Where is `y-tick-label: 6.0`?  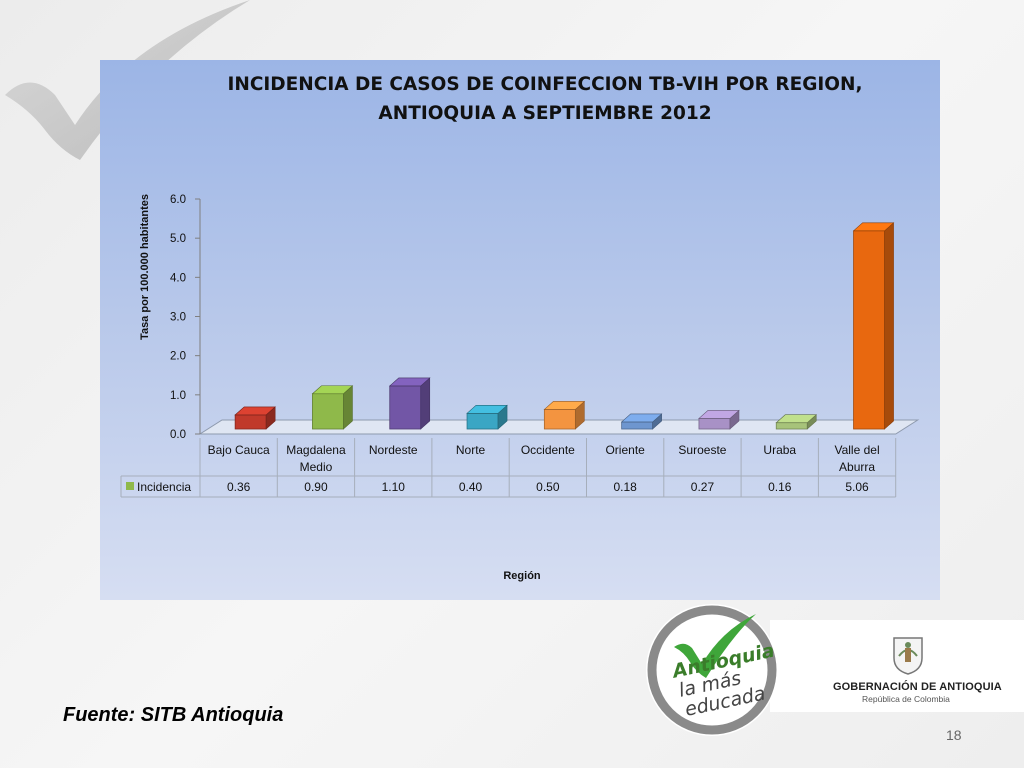 y-tick-label: 6.0 is located at coordinates (178, 200).